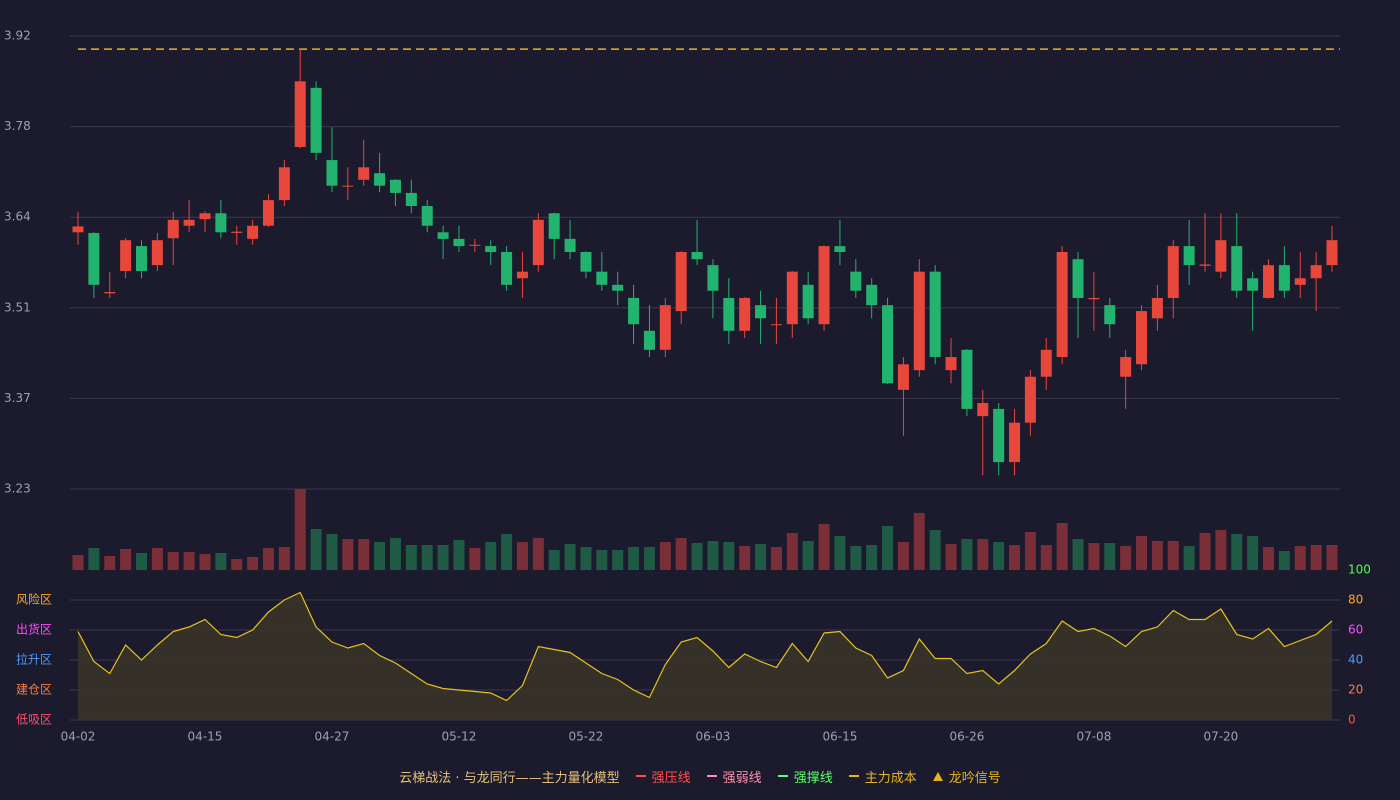 This screenshot has width=1400, height=800. I want to click on legend-label: 主力成本, so click(890, 778).